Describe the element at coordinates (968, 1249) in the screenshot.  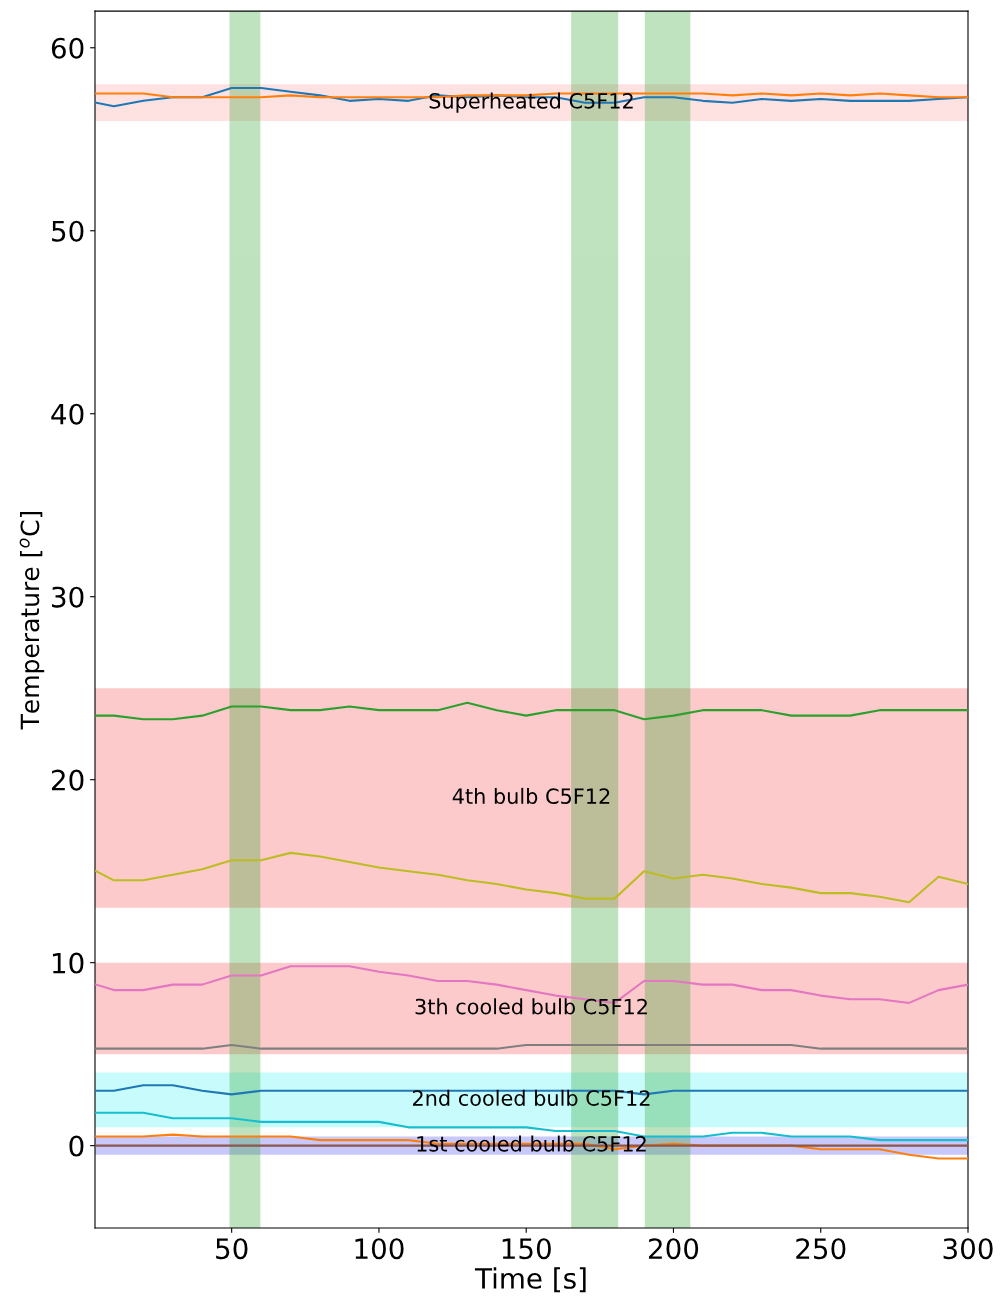
I see `x-tick-label: 300` at that location.